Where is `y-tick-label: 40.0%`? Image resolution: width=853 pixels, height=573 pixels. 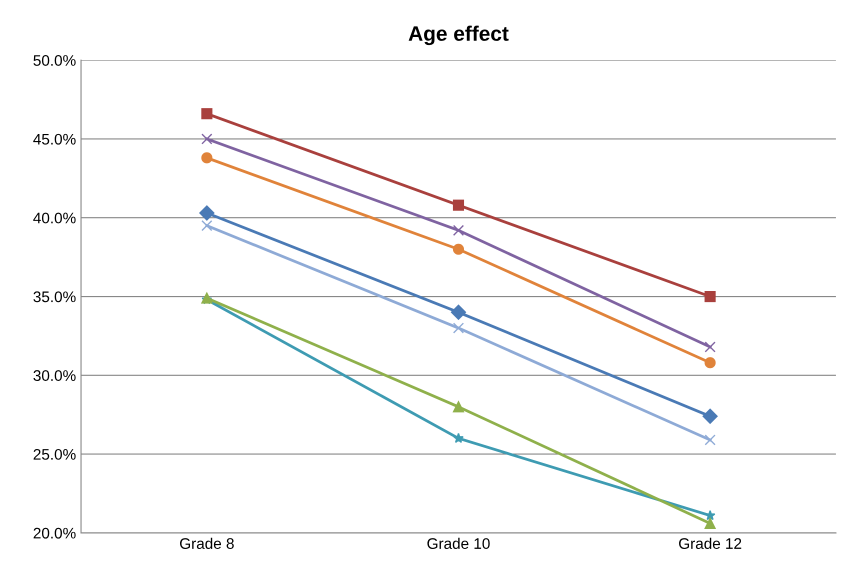
y-tick-label: 40.0% is located at coordinates (54, 218).